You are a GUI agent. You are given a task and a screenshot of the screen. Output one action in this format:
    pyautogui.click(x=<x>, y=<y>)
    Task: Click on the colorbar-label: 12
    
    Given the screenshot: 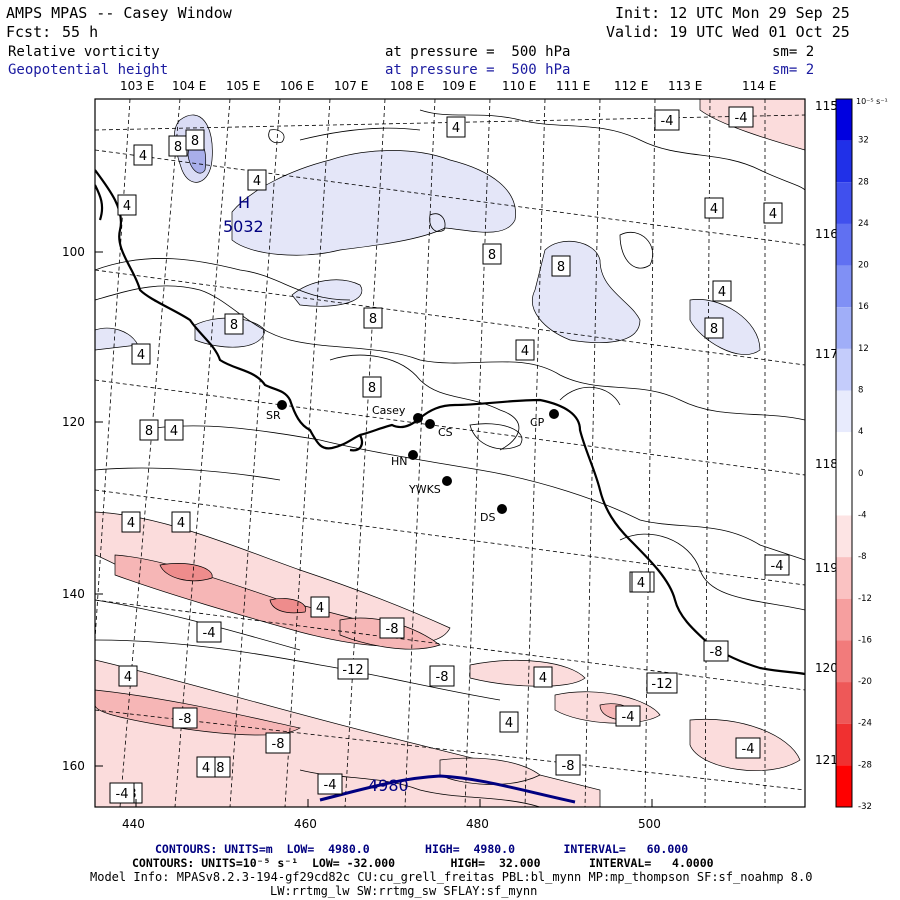 What is the action you would take?
    pyautogui.click(x=863, y=349)
    